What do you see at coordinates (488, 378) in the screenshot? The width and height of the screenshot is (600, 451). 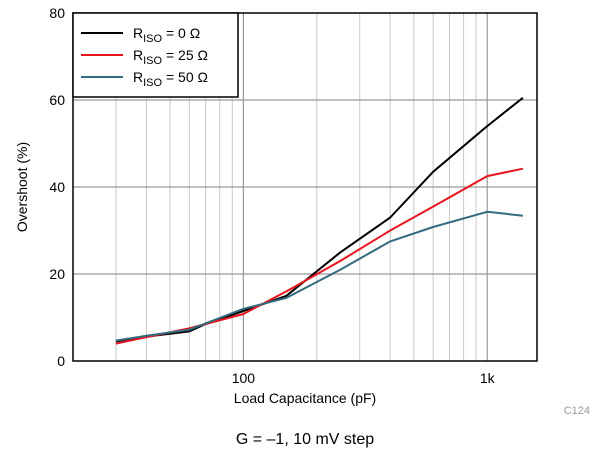 I see `x-tick-label: 1k` at bounding box center [488, 378].